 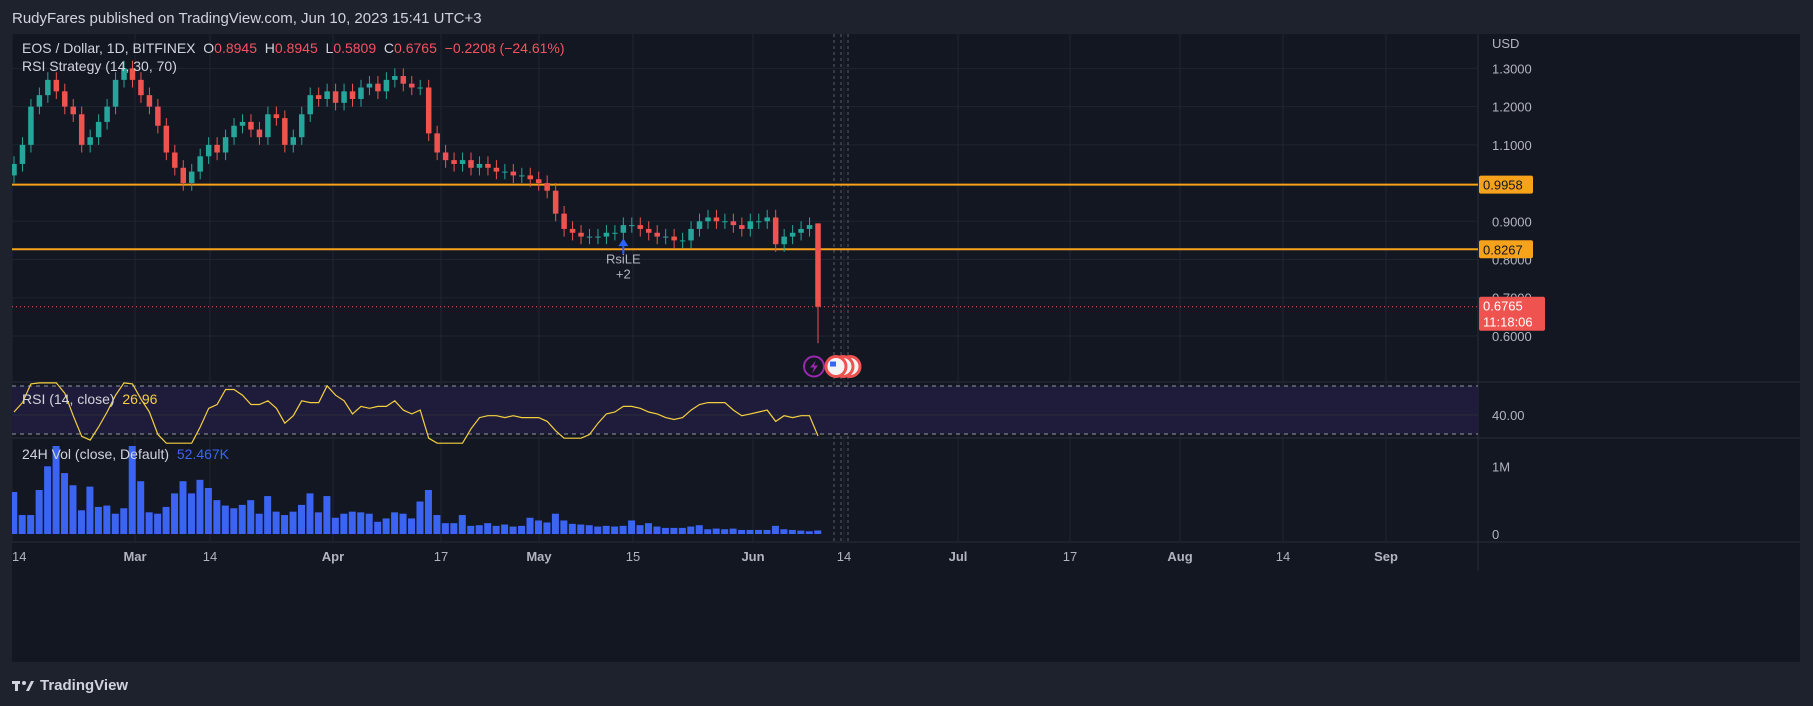 What do you see at coordinates (296, 48) in the screenshot?
I see `high-value: 0.8945` at bounding box center [296, 48].